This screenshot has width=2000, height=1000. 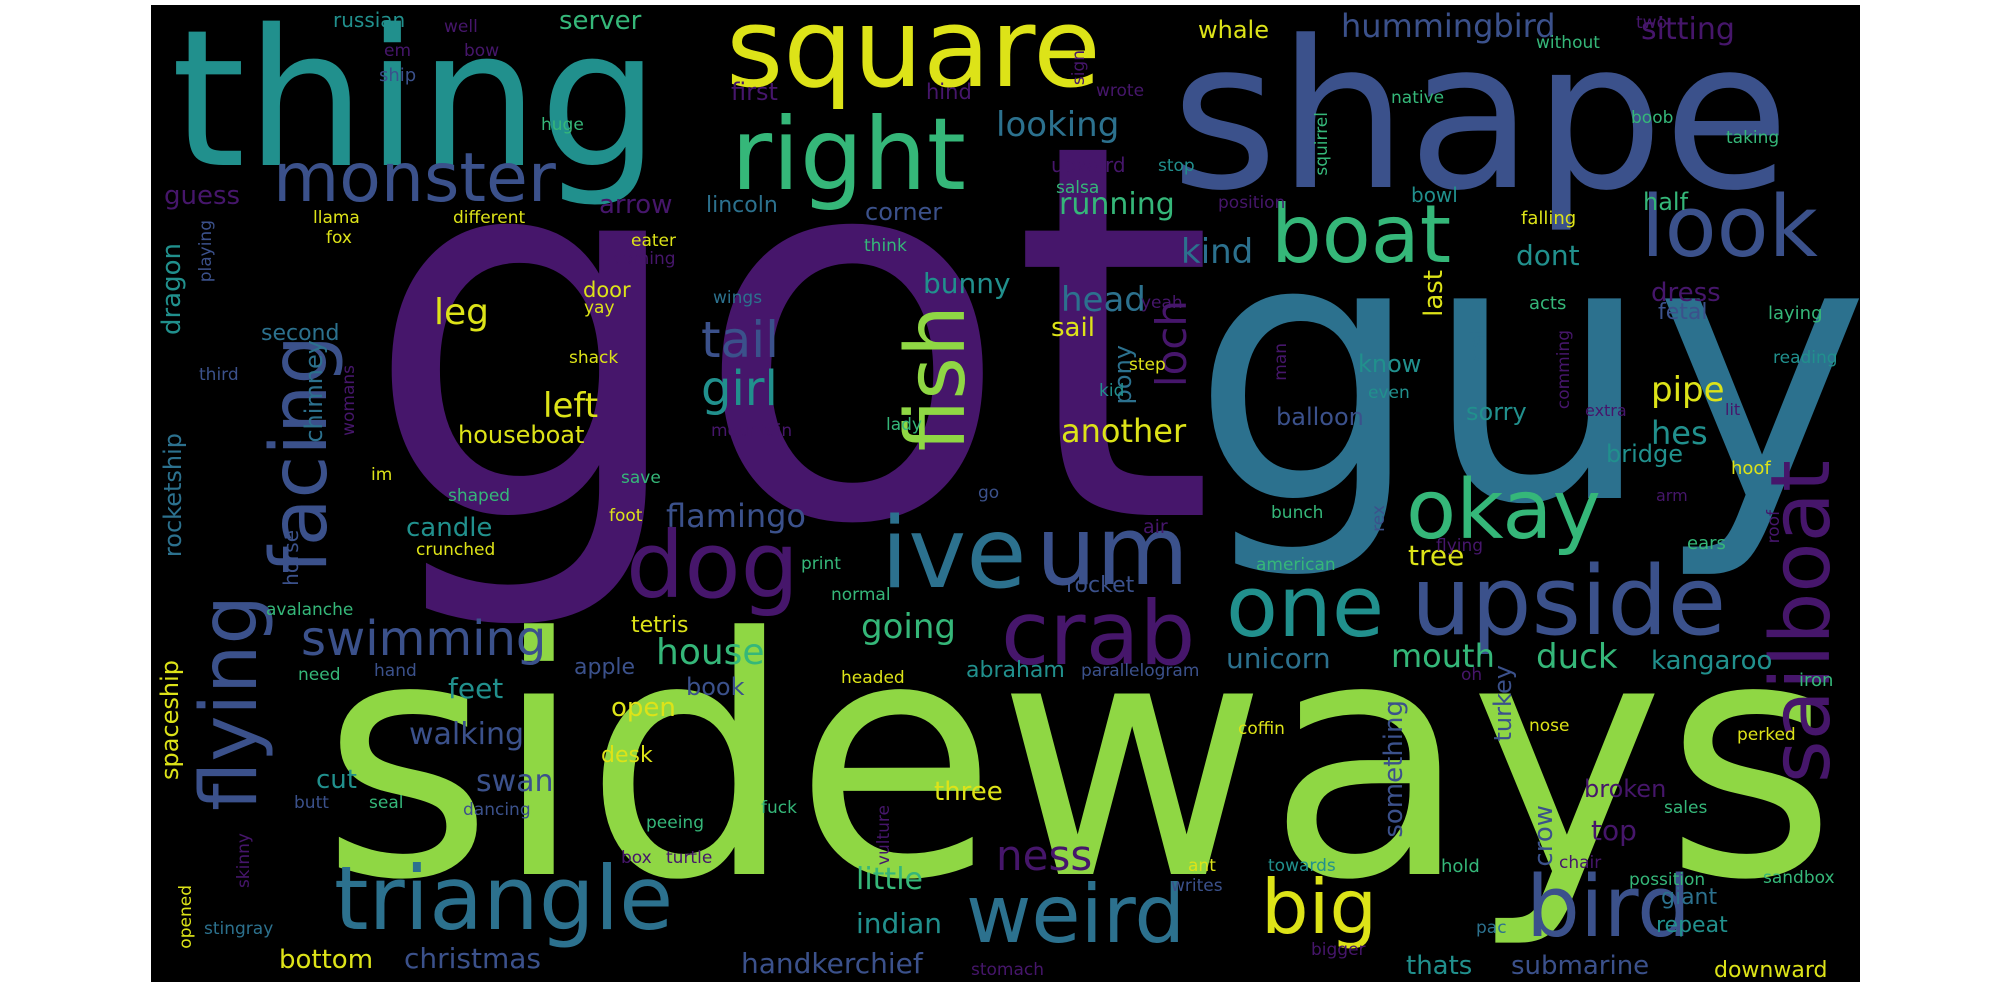 What do you see at coordinates (1044, 855) in the screenshot?
I see `word-ness: ness` at bounding box center [1044, 855].